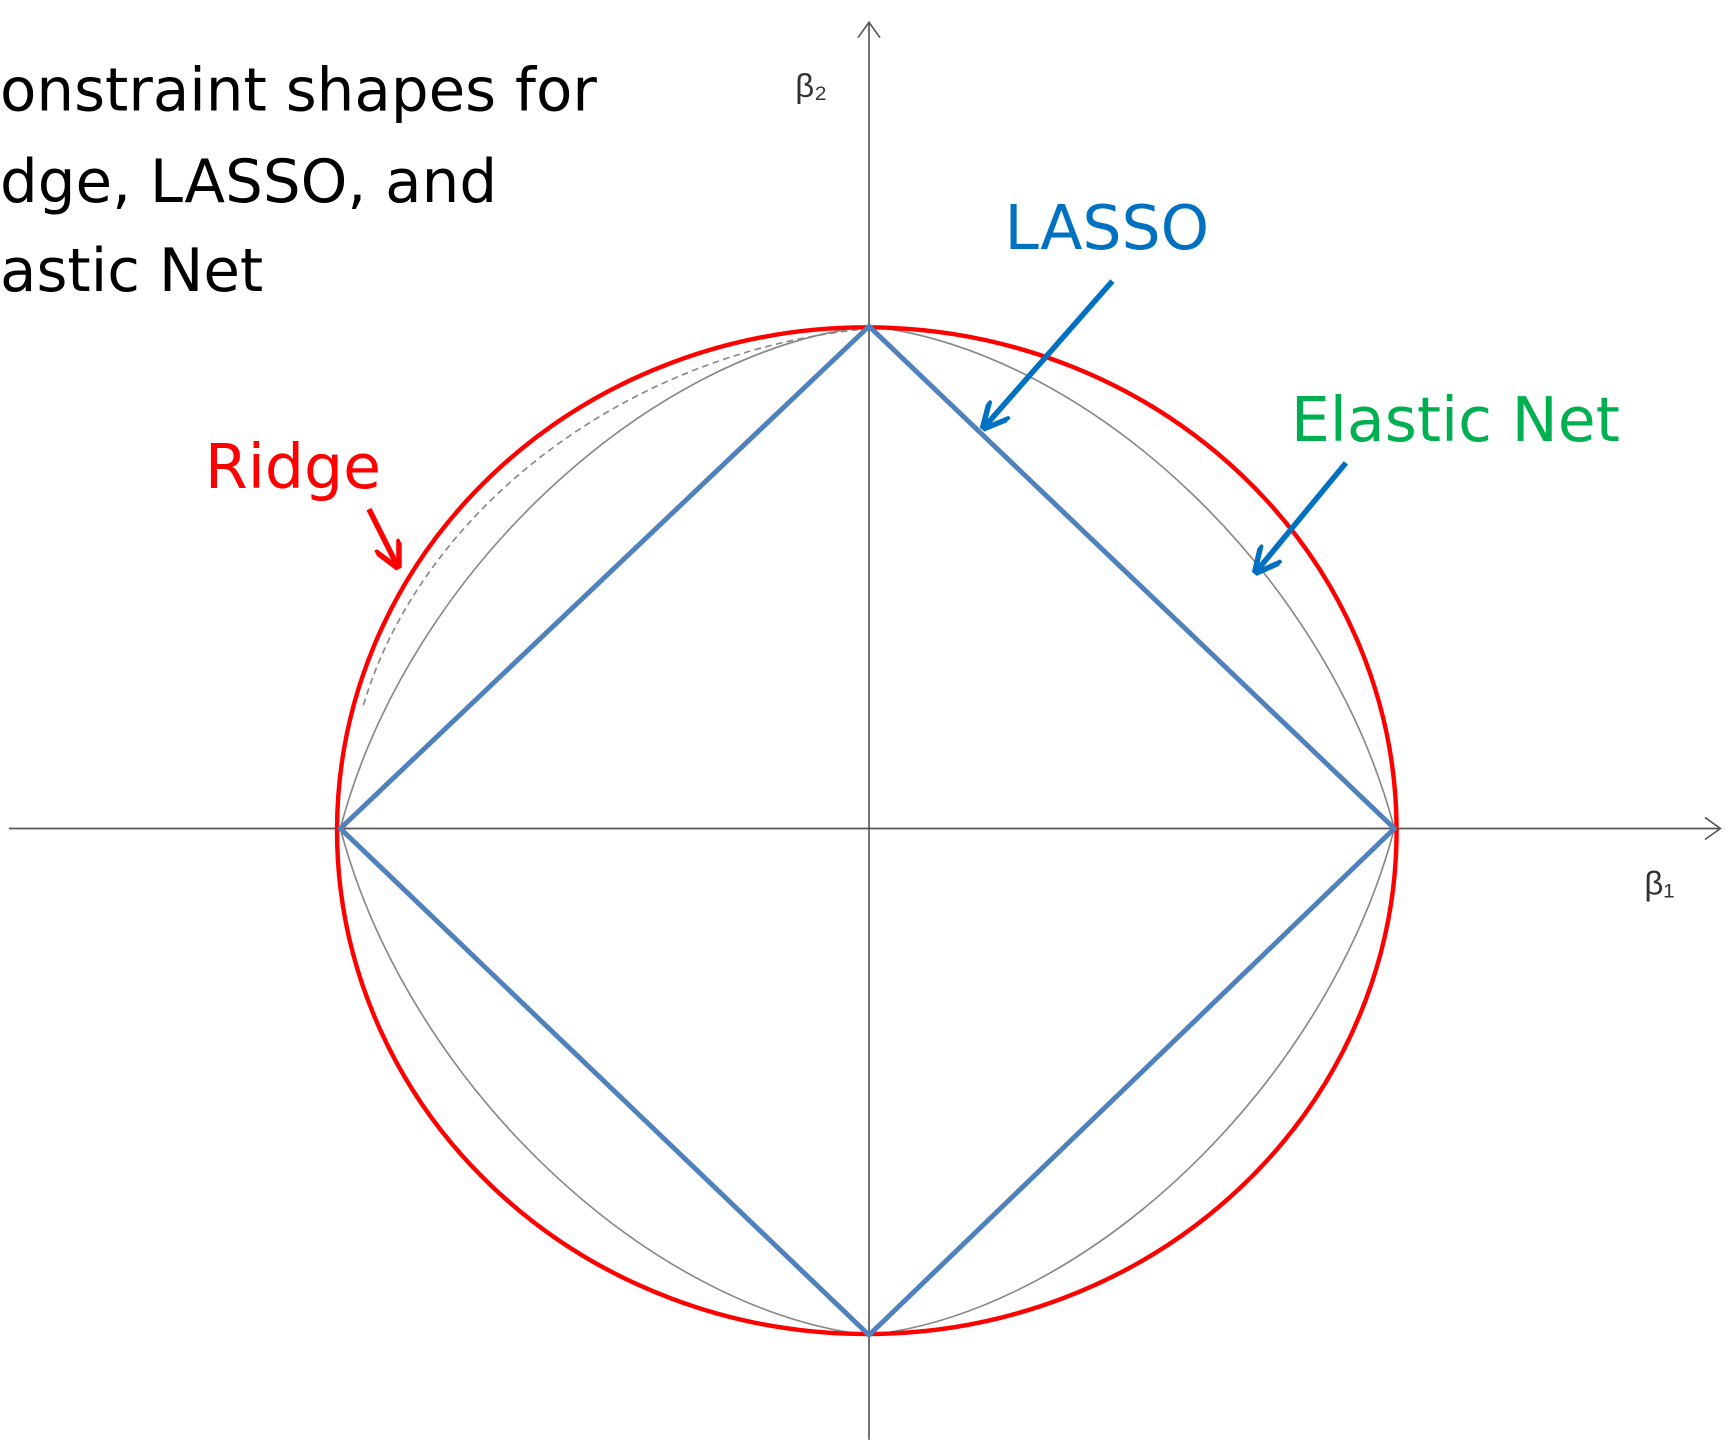 Image resolution: width=1727 pixels, height=1440 pixels. Describe the element at coordinates (1713, 828) in the screenshot. I see `x-axis-arrow` at that location.